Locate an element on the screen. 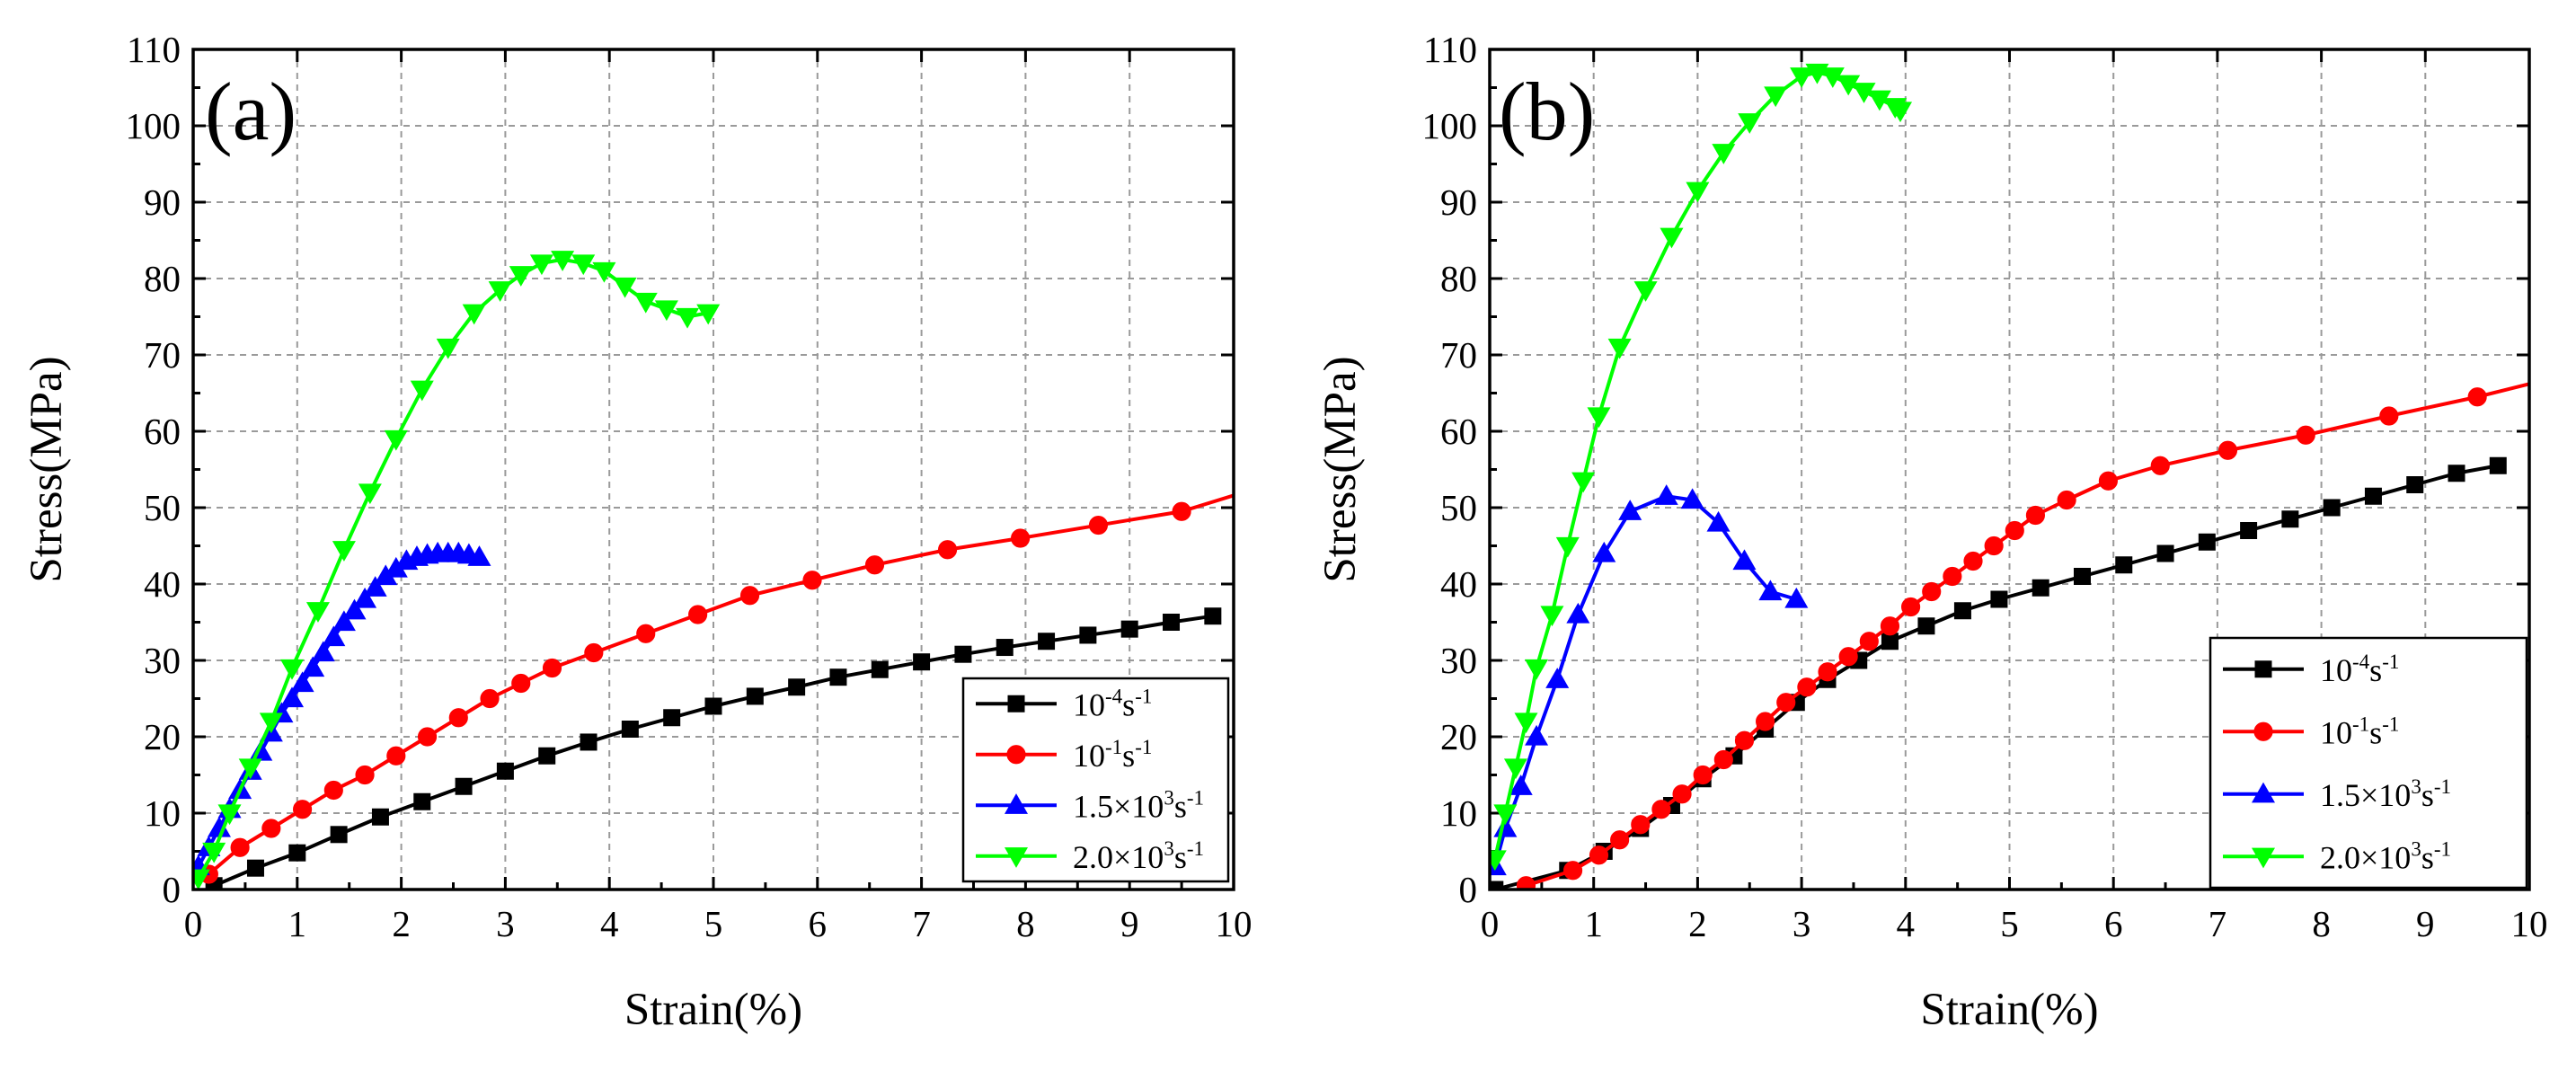 The height and width of the screenshot is (1071, 2576). legend-label: 1.5×103s-1 is located at coordinates (2385, 794).